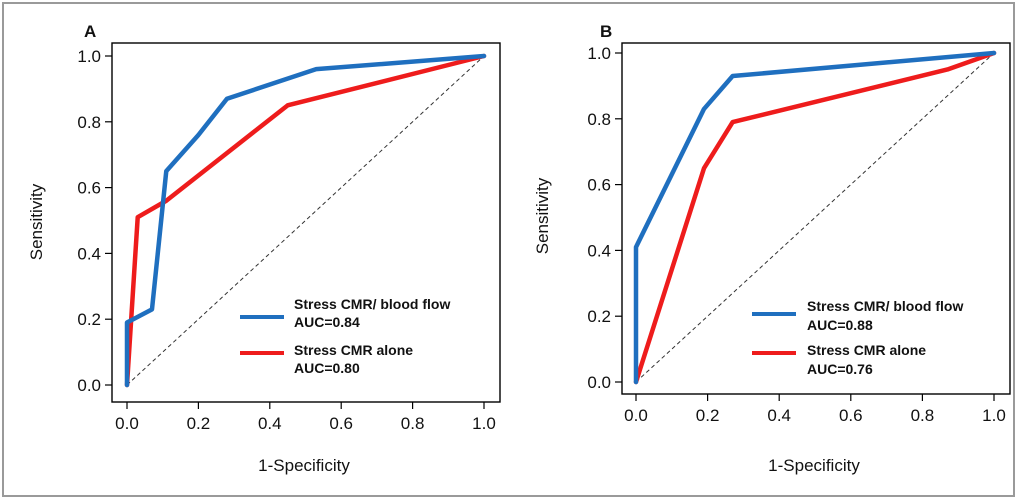 This screenshot has width=1015, height=497. What do you see at coordinates (199, 423) in the screenshot?
I see `panel-a-xtick-label: 0.2` at bounding box center [199, 423].